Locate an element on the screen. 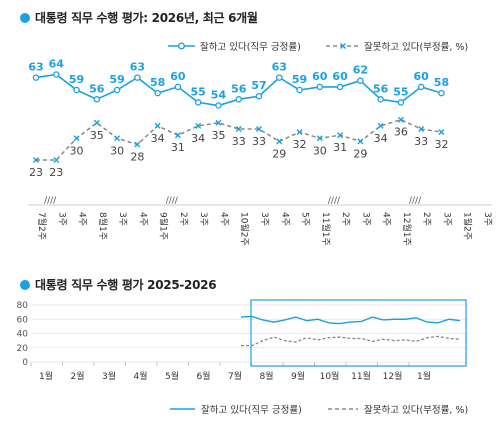 The width and height of the screenshot is (502, 425). bottom-y-tick-label: 60 is located at coordinates (23, 320).